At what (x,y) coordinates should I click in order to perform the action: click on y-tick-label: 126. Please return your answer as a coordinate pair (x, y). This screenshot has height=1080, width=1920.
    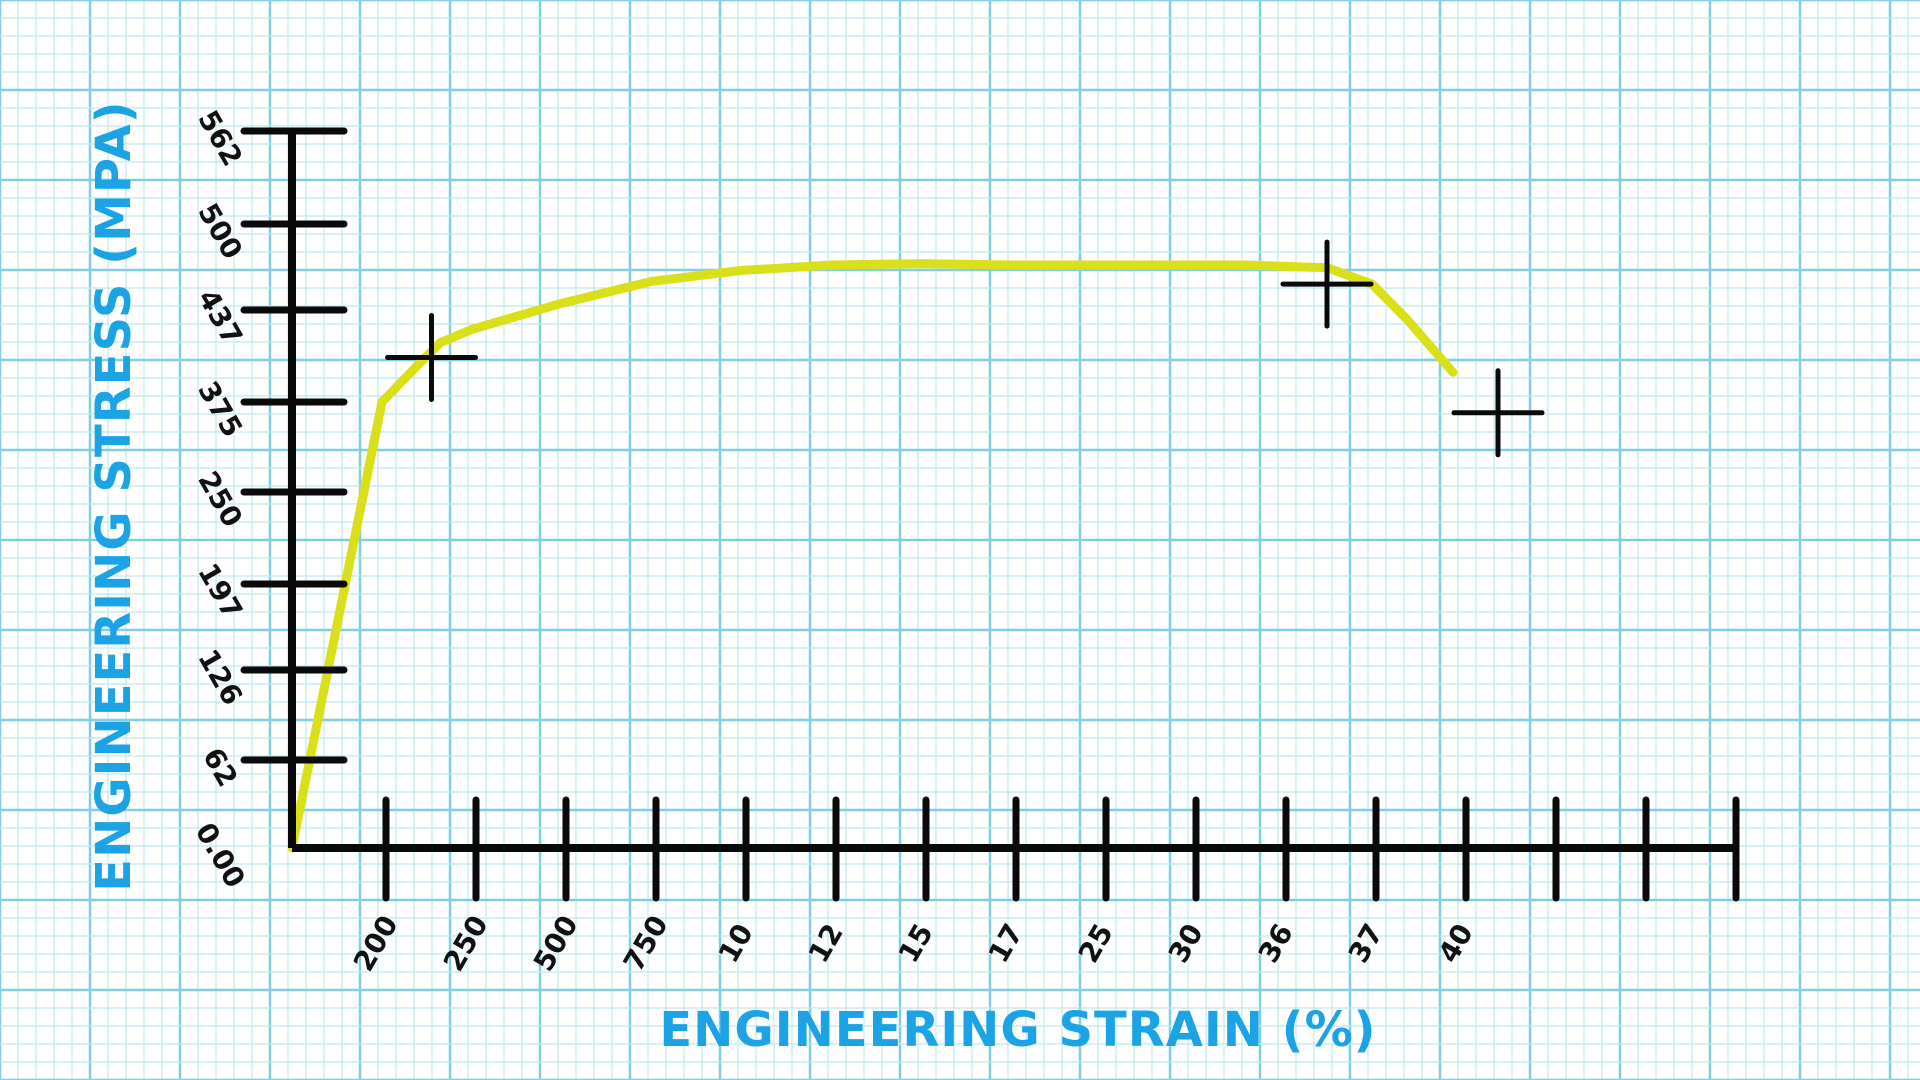
    Looking at the image, I should click on (220, 677).